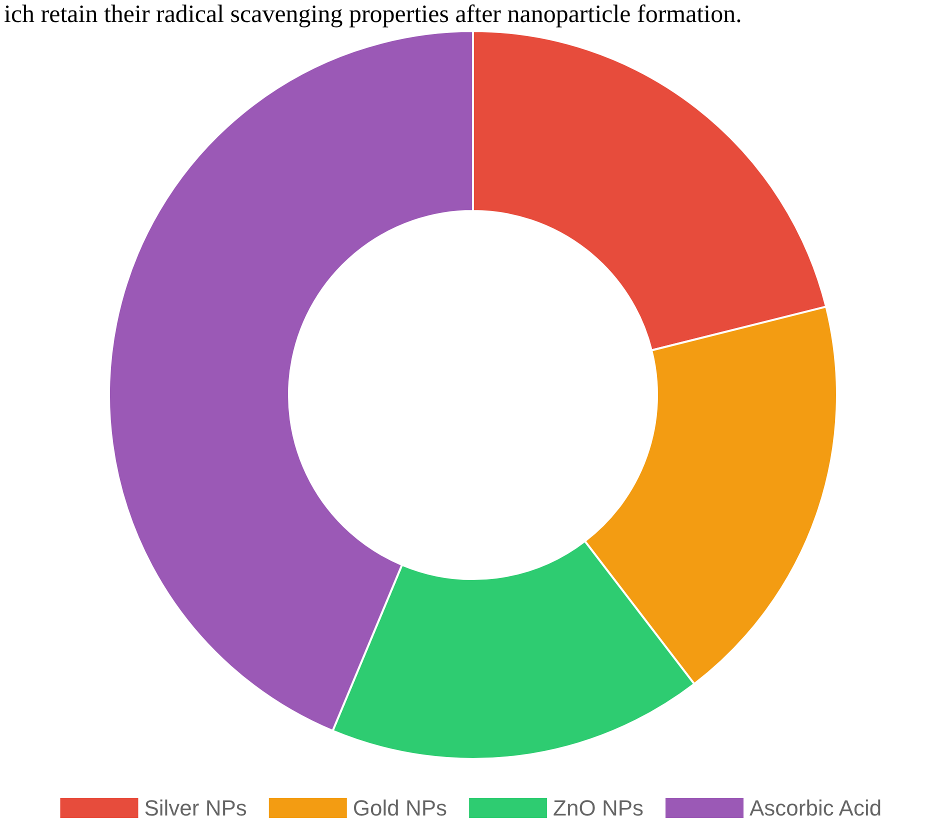 This screenshot has height=825, width=941. What do you see at coordinates (816, 808) in the screenshot?
I see `legend-label: Ascorbic Acid` at bounding box center [816, 808].